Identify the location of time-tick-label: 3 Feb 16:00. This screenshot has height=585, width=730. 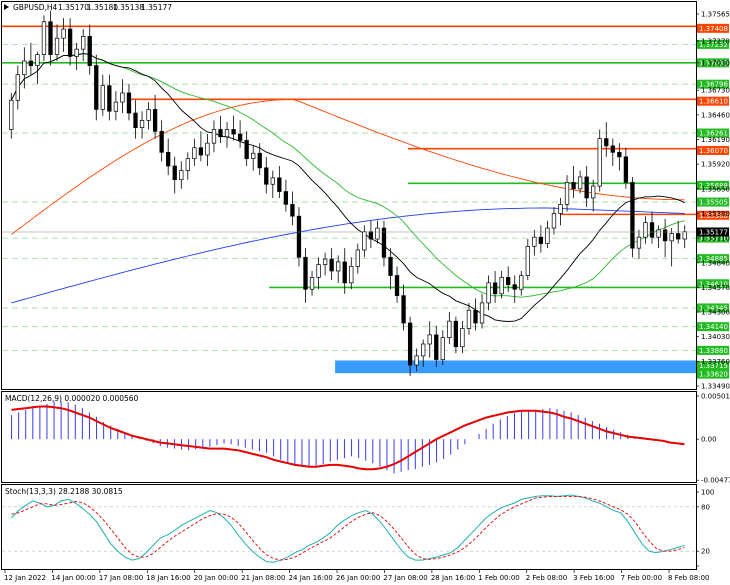
(593, 578).